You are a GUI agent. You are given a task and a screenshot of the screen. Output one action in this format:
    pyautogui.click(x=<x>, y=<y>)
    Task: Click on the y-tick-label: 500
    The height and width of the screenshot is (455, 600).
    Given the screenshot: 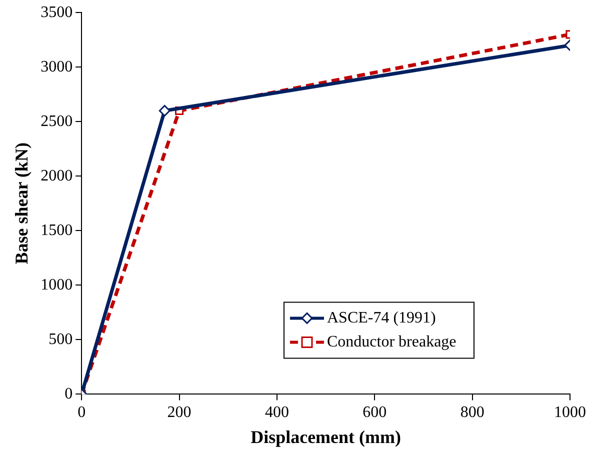 What is the action you would take?
    pyautogui.click(x=60, y=339)
    